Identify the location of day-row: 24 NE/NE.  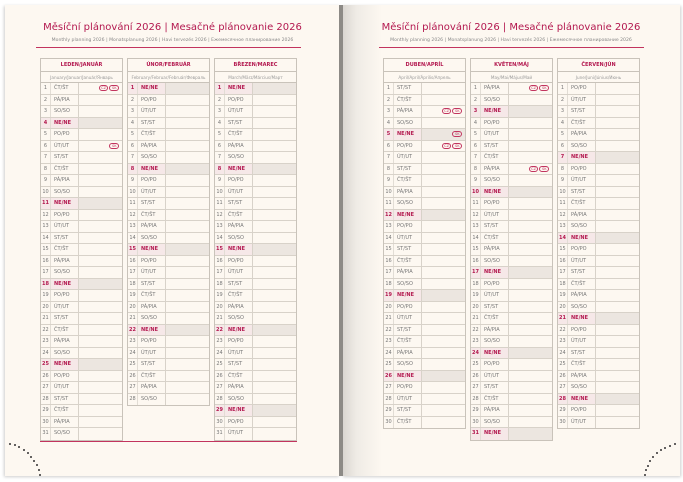
(511, 353).